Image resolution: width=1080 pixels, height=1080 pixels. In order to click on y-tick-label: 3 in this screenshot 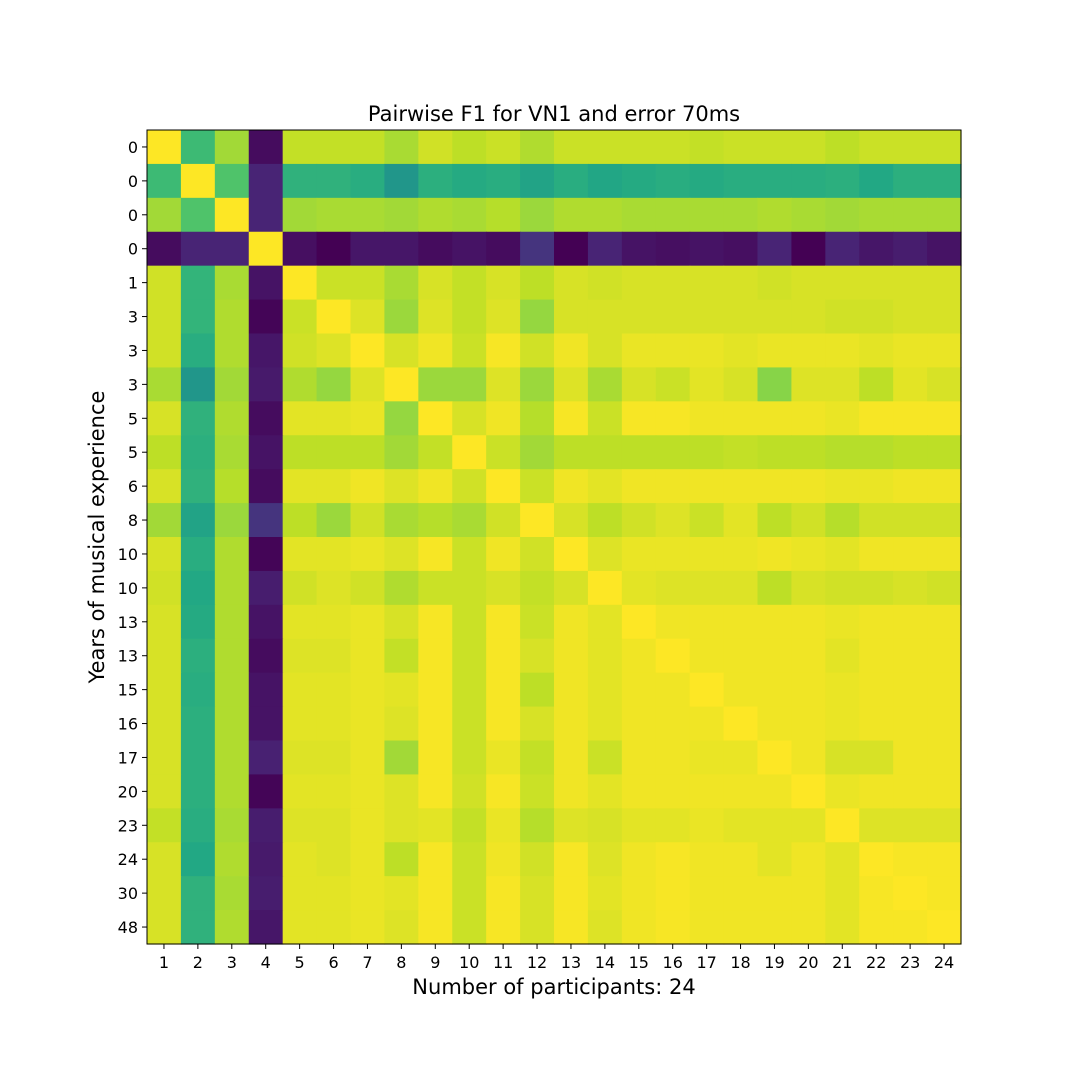, I will do `click(133, 384)`.